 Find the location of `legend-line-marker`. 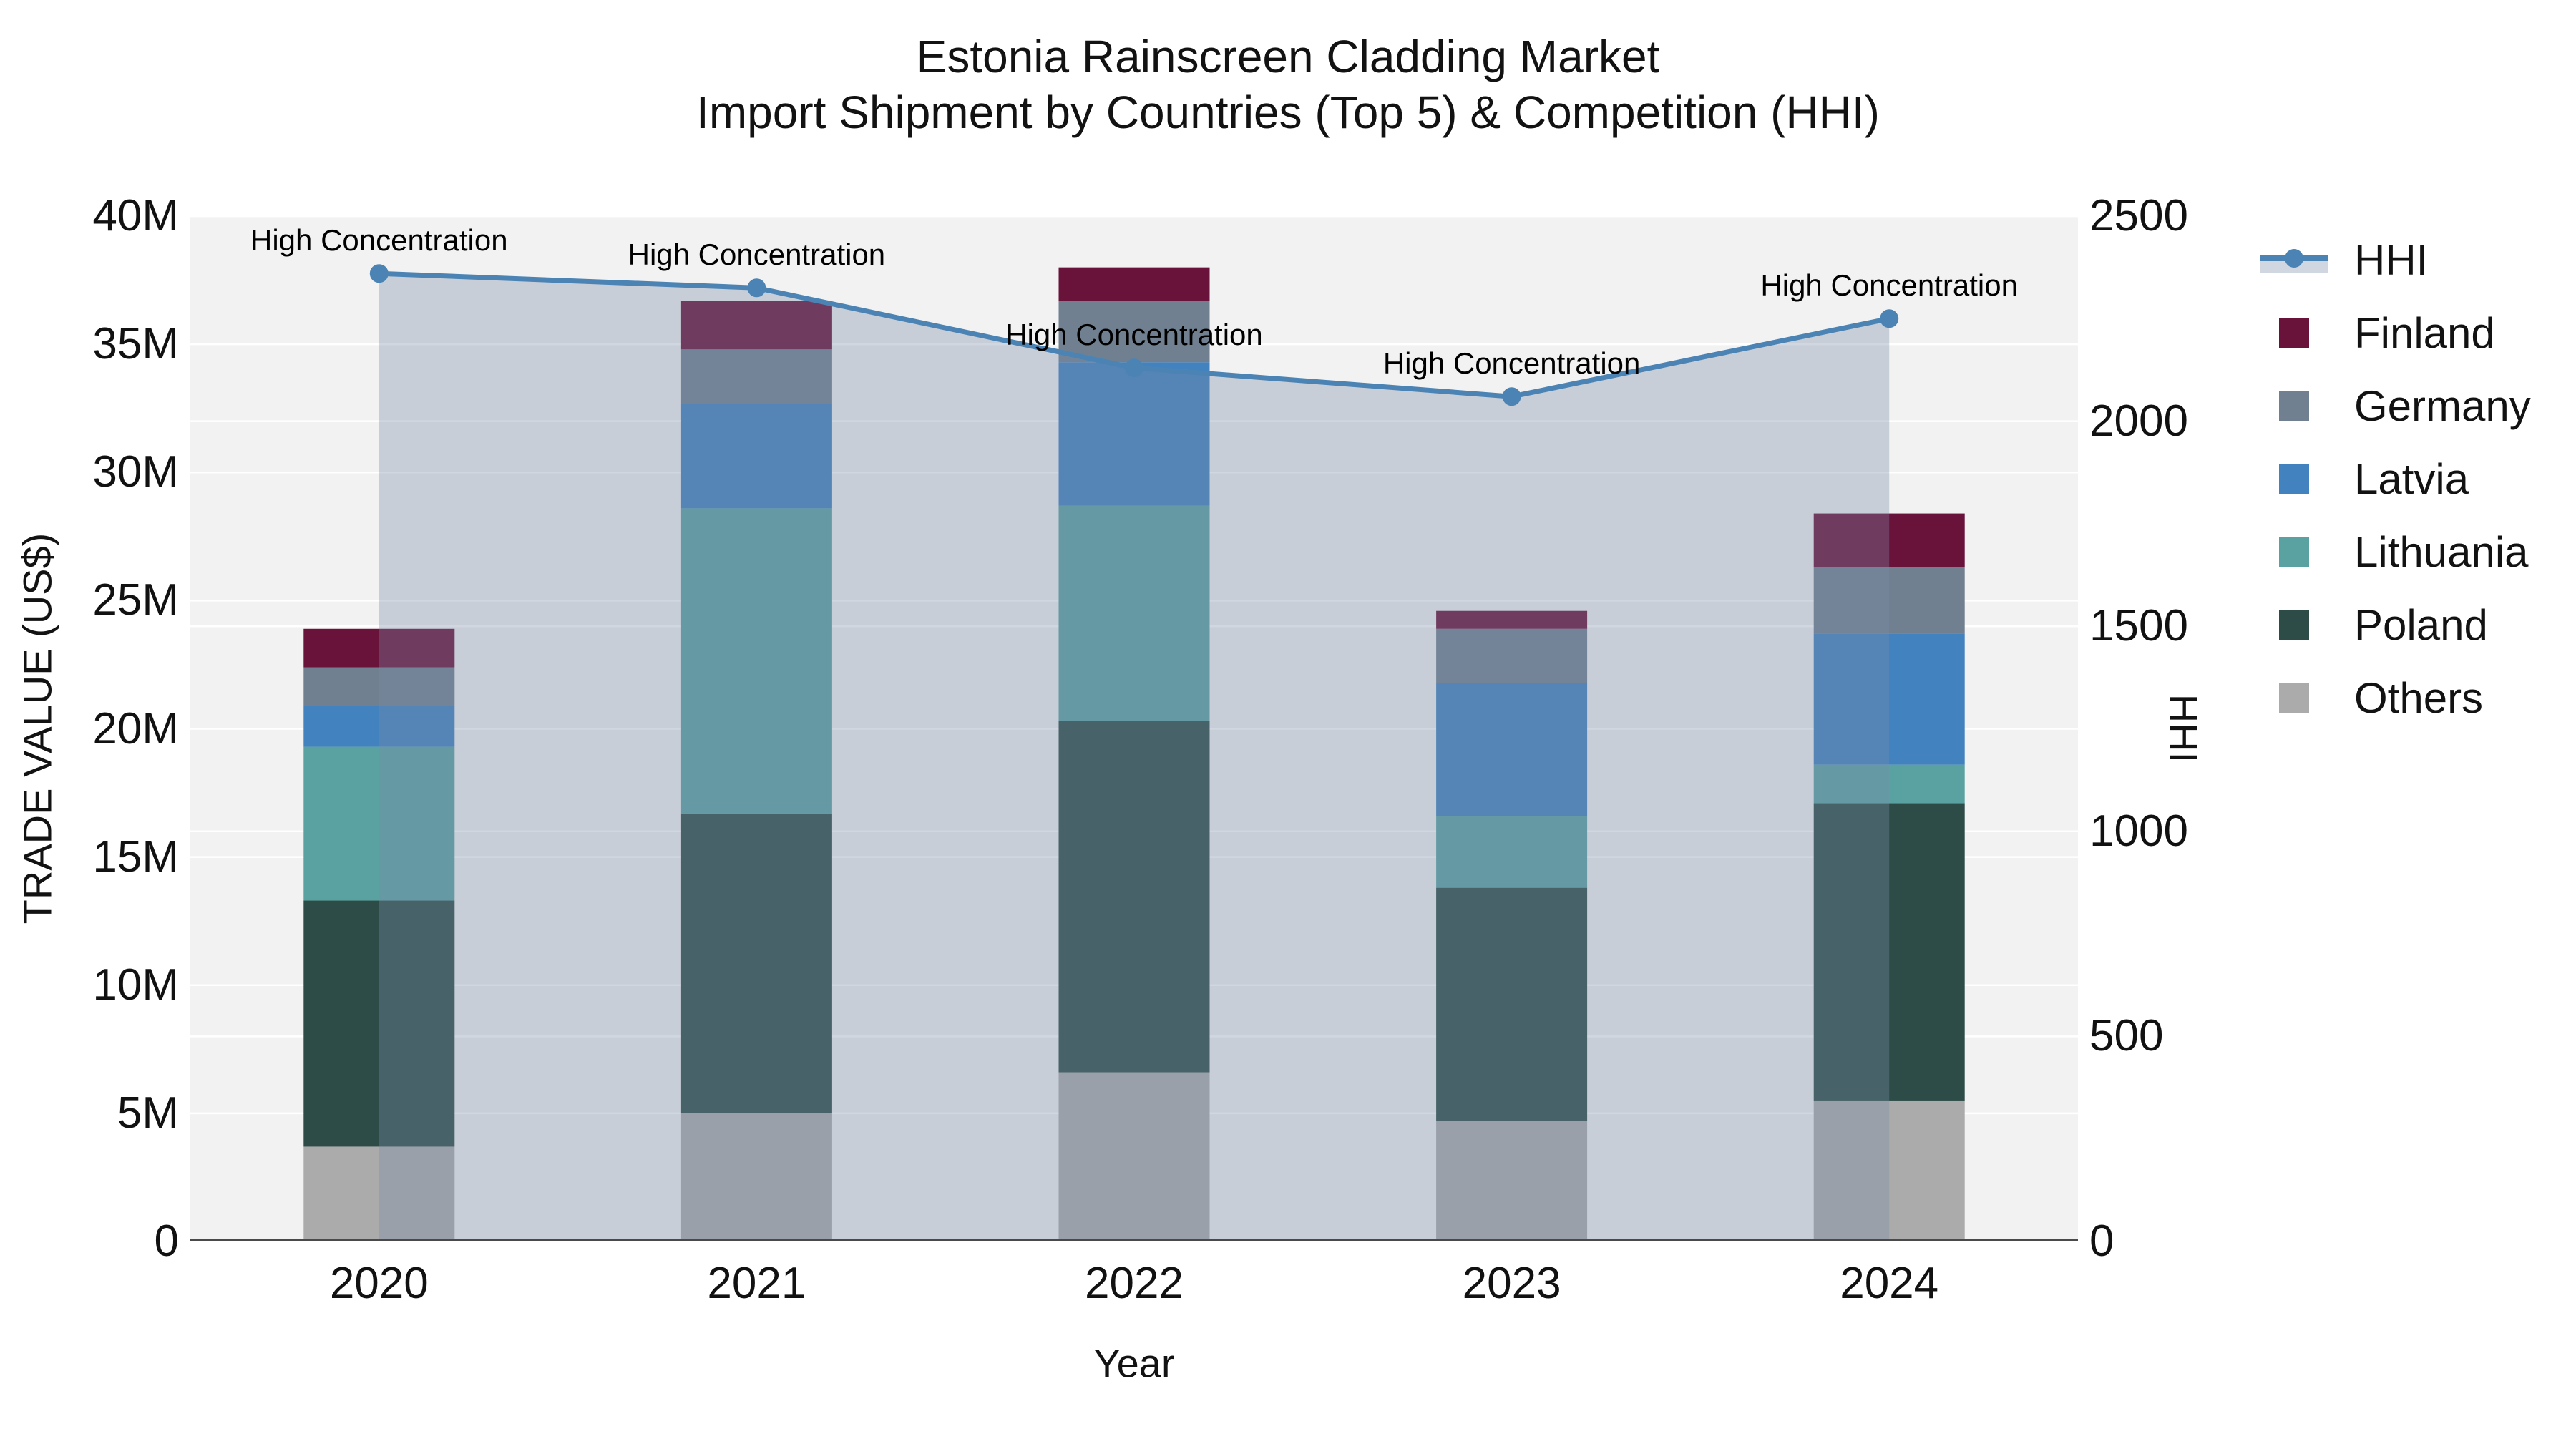

legend-line-marker is located at coordinates (2294, 259).